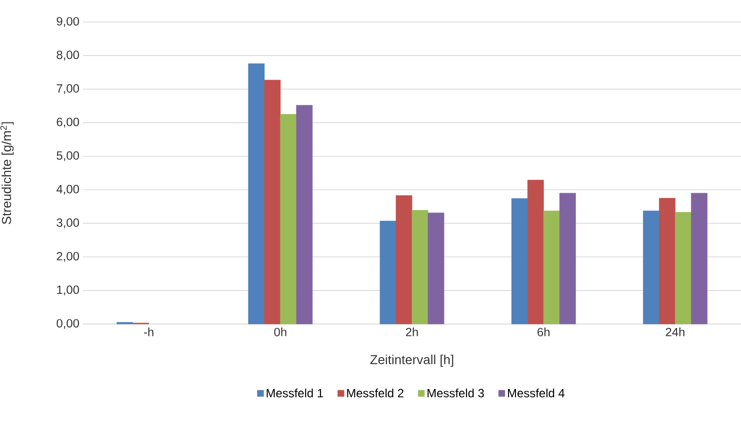 The width and height of the screenshot is (741, 433). I want to click on legend-label: Messfeld 4, so click(536, 393).